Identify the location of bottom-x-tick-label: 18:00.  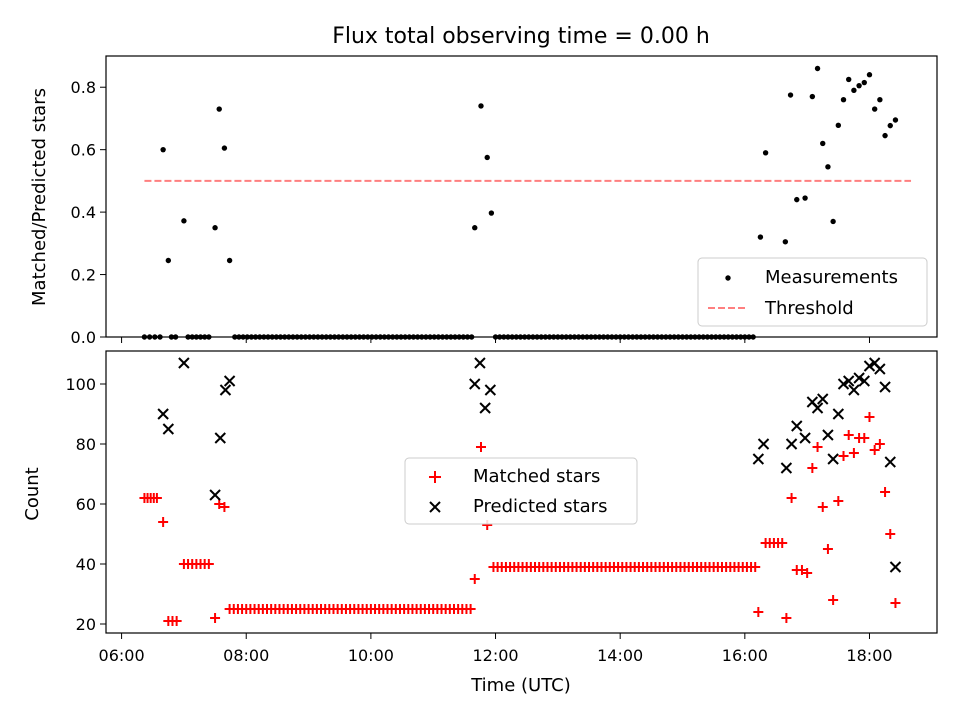
(869, 655).